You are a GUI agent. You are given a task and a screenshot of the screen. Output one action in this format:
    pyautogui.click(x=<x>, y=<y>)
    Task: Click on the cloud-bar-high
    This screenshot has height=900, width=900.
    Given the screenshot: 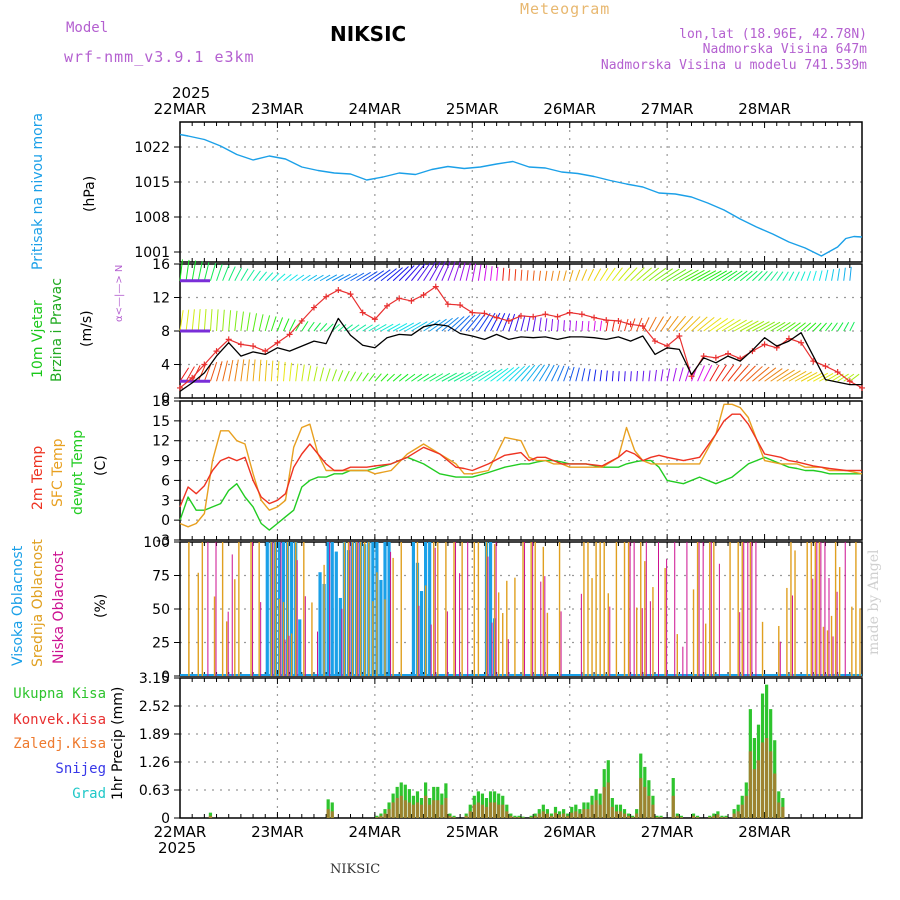 What is the action you would take?
    pyautogui.click(x=340, y=636)
    